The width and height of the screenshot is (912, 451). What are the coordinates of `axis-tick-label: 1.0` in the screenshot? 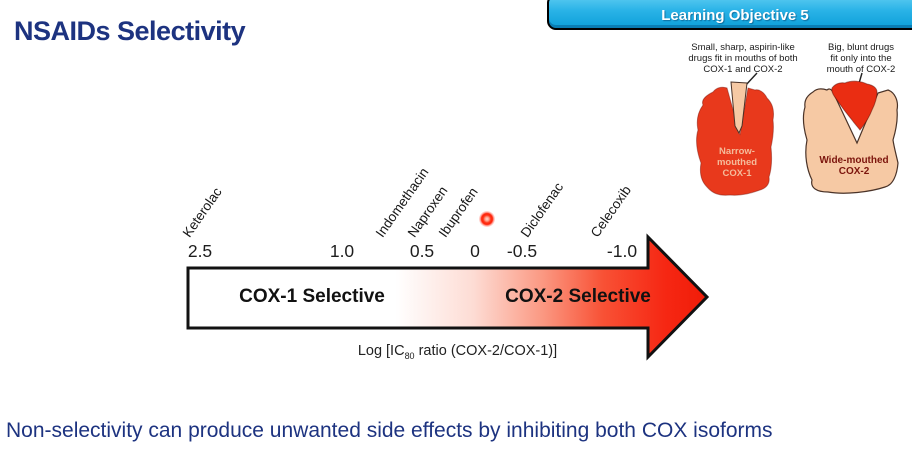 It's located at (342, 251).